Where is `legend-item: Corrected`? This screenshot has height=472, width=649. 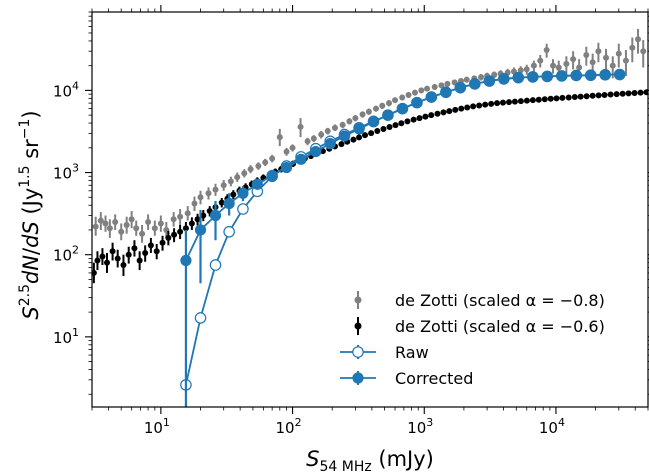
legend-item: Corrected is located at coordinates (406, 378).